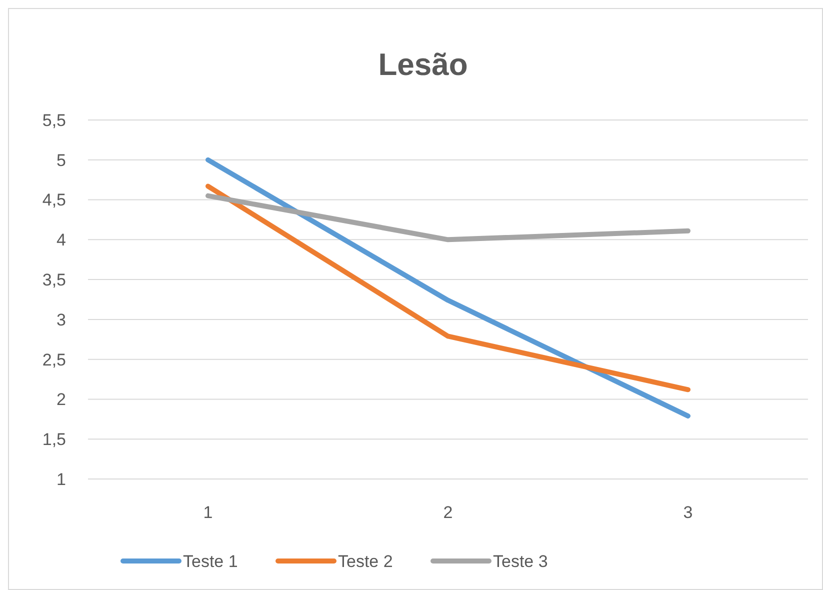 This screenshot has width=823, height=590. What do you see at coordinates (54, 440) in the screenshot?
I see `y-tick-label: 1,5` at bounding box center [54, 440].